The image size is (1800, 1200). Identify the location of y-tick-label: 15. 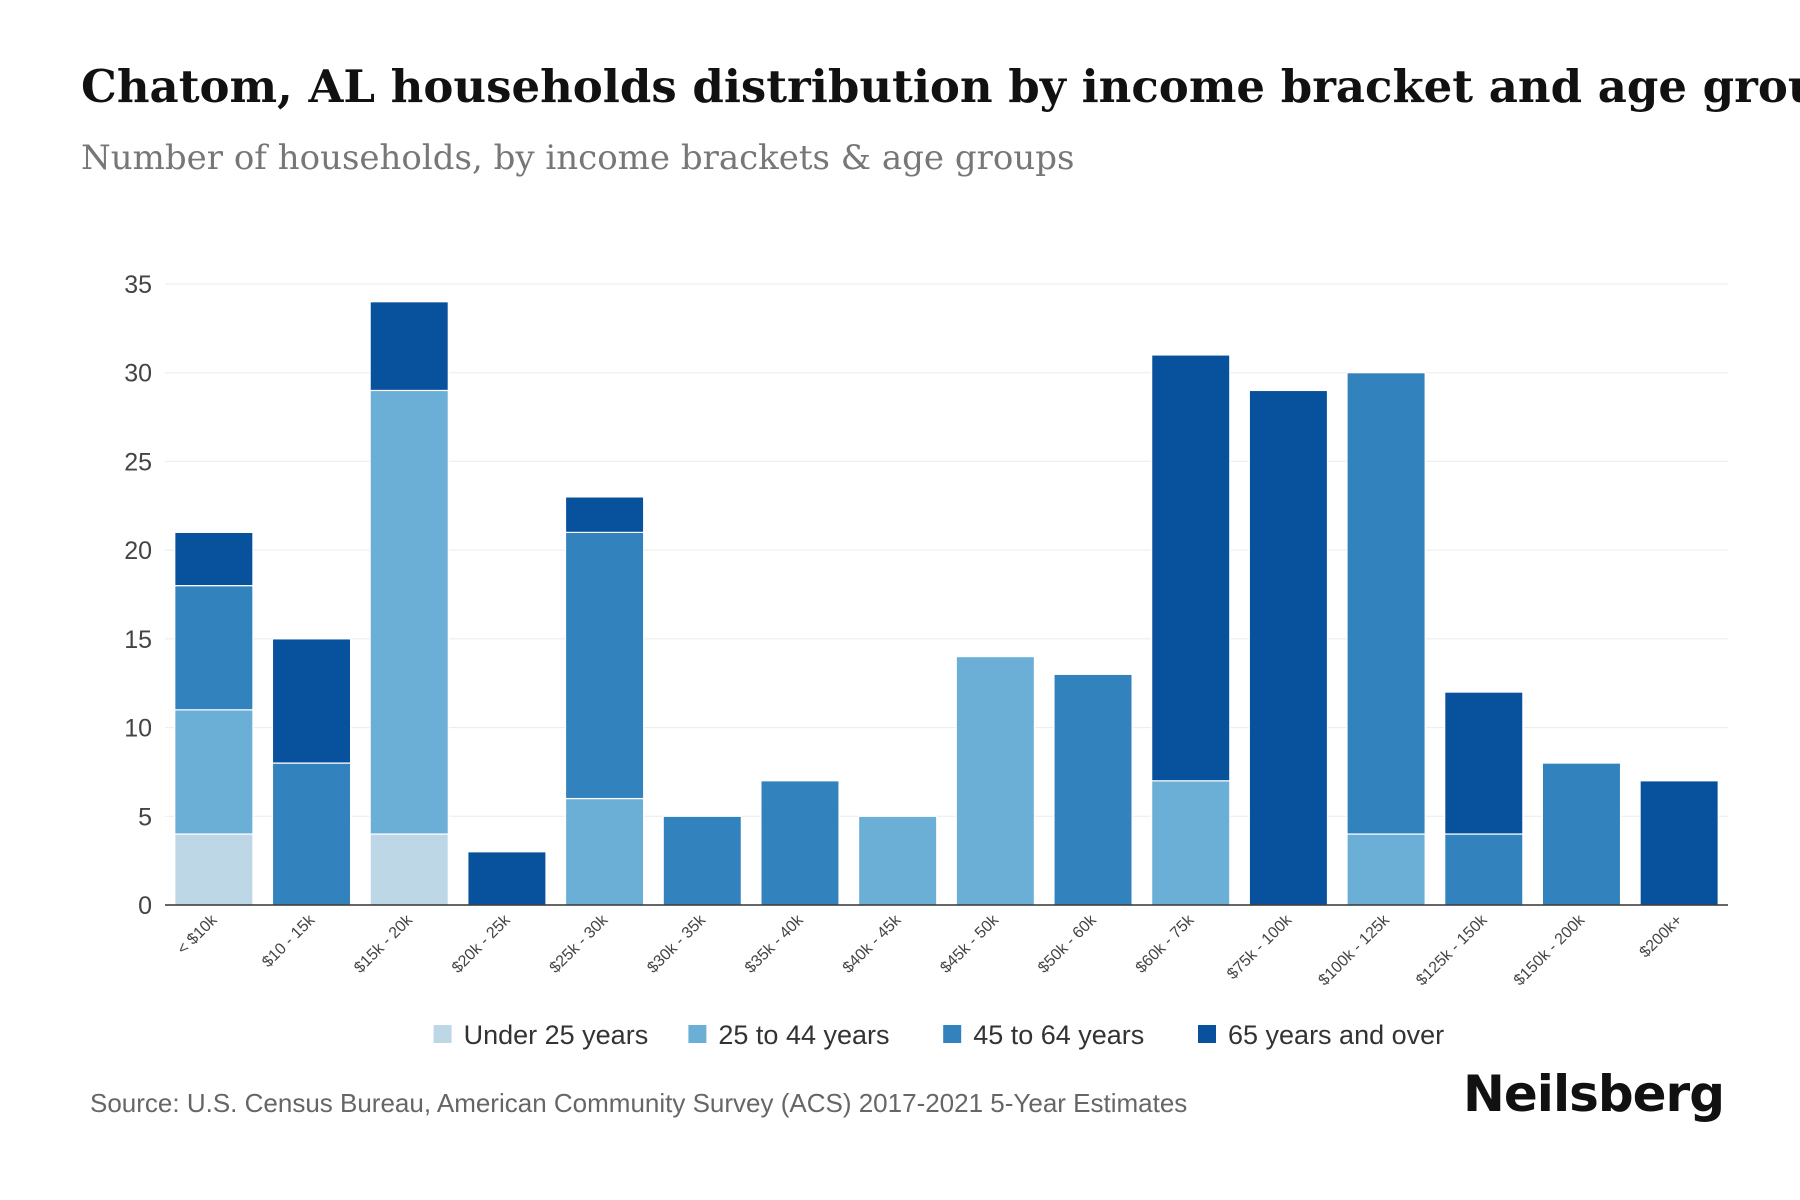
(138, 640).